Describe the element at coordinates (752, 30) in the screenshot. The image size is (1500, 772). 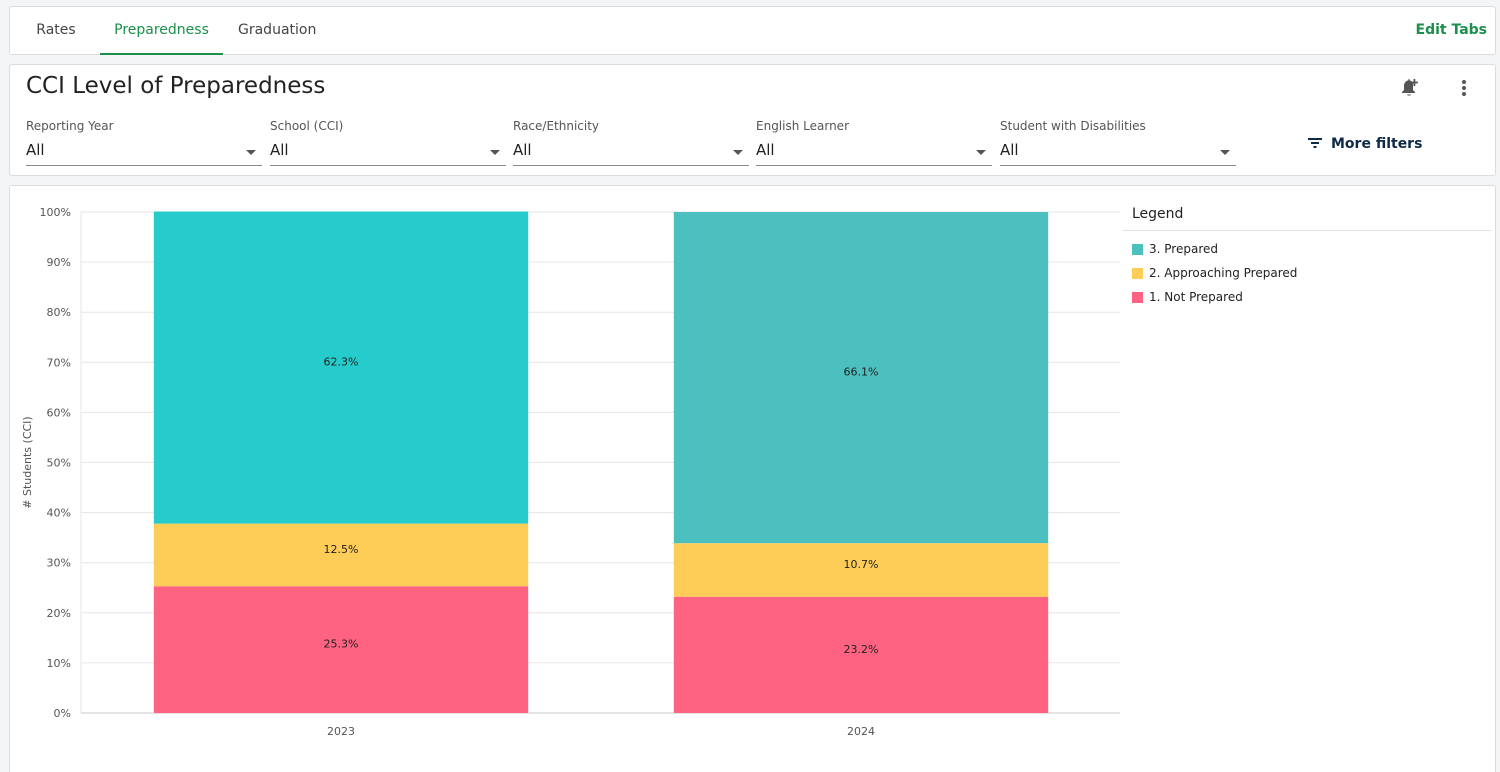
I see `tab-bar: Rates Preparedness Graduation Edit Tabs` at that location.